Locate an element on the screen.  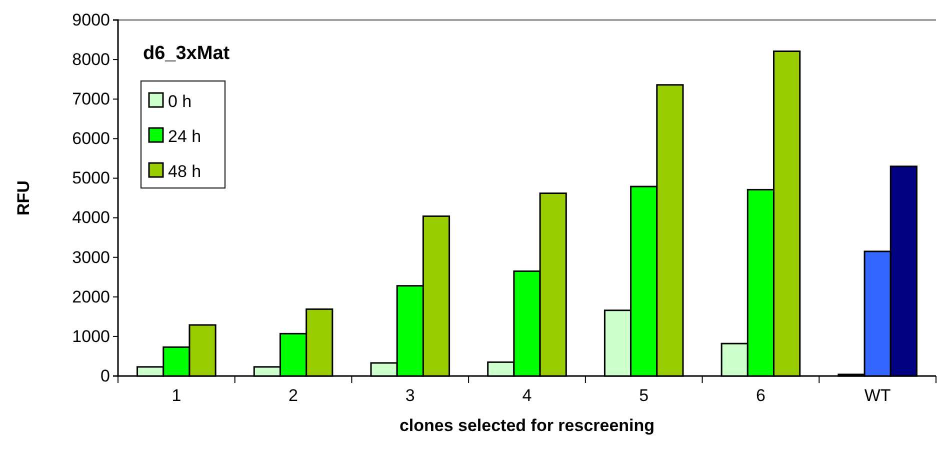
y-tick-label: 1000 is located at coordinates (91, 336).